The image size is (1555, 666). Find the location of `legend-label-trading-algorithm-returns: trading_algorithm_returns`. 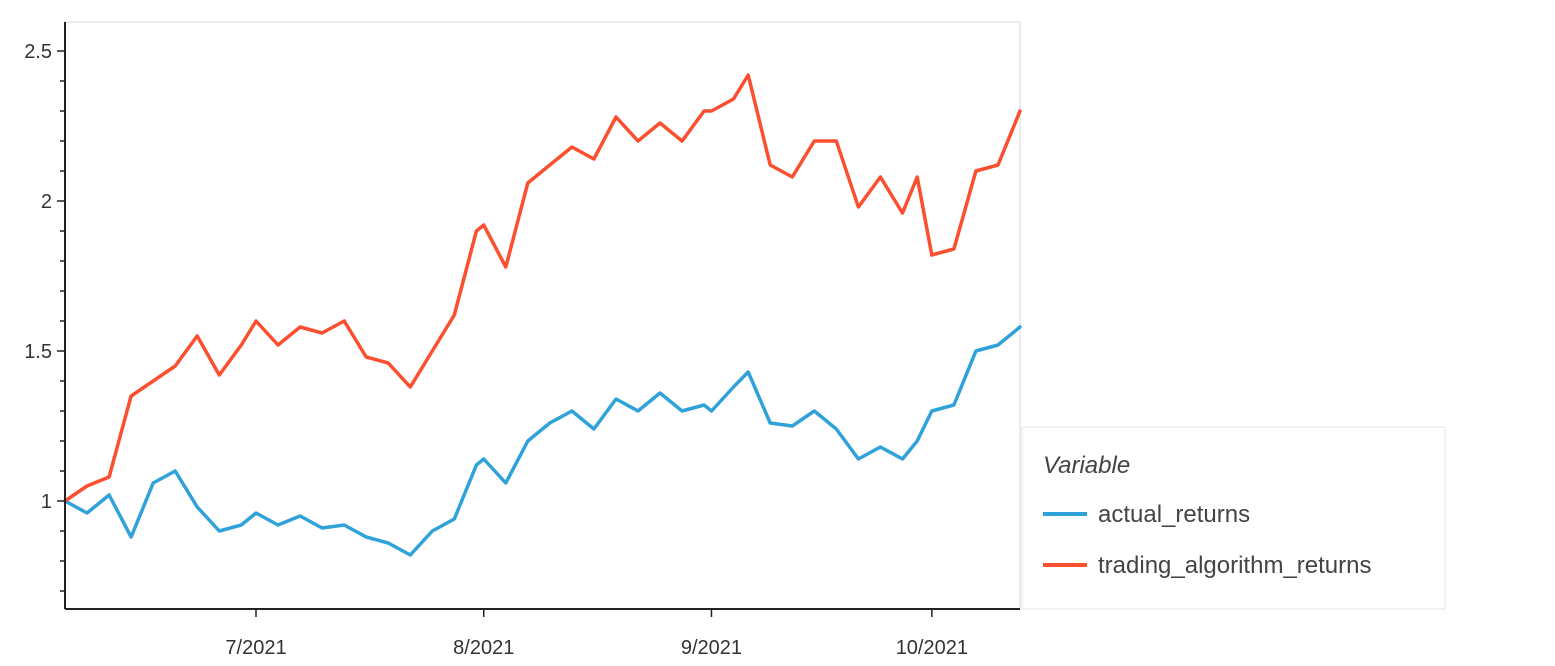

legend-label-trading-algorithm-returns: trading_algorithm_returns is located at coordinates (1234, 565).